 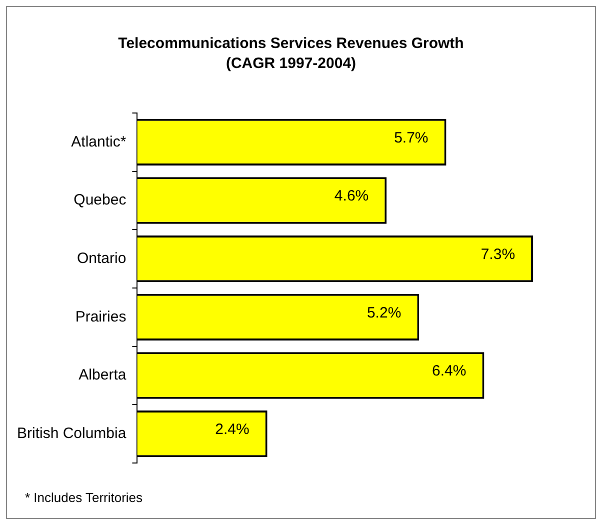 What do you see at coordinates (291, 63) in the screenshot?
I see `chart-subtitle: (CAGR 1997-2004)` at bounding box center [291, 63].